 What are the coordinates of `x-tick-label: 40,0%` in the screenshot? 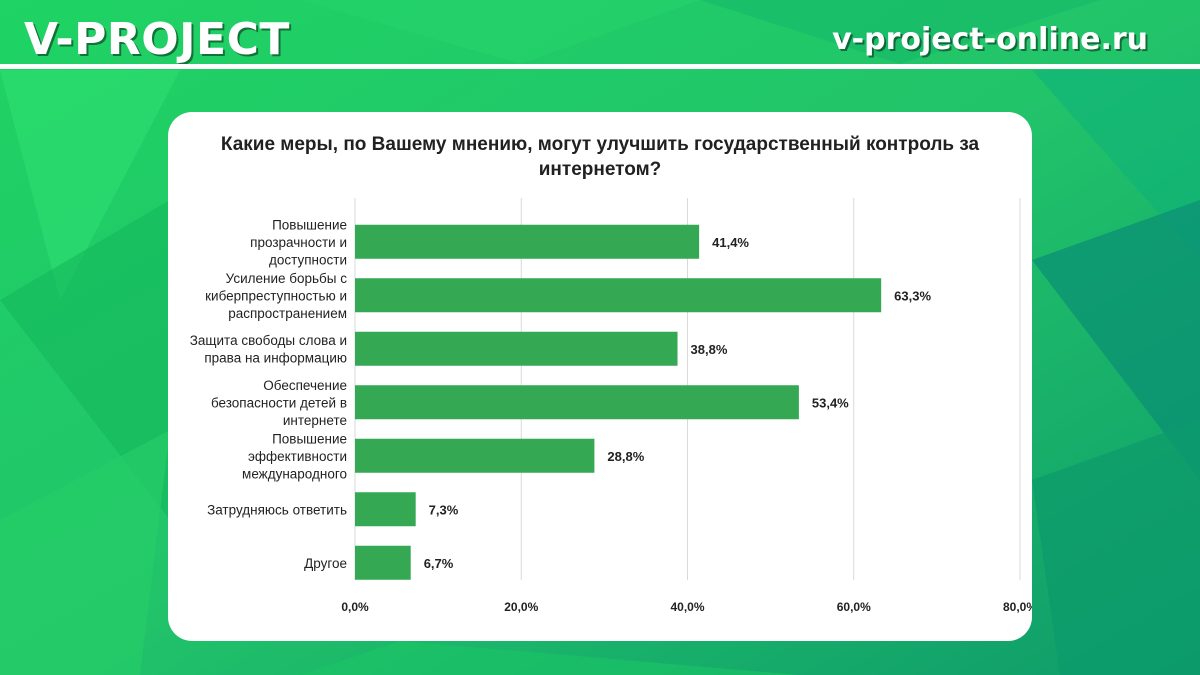 It's located at (687, 607).